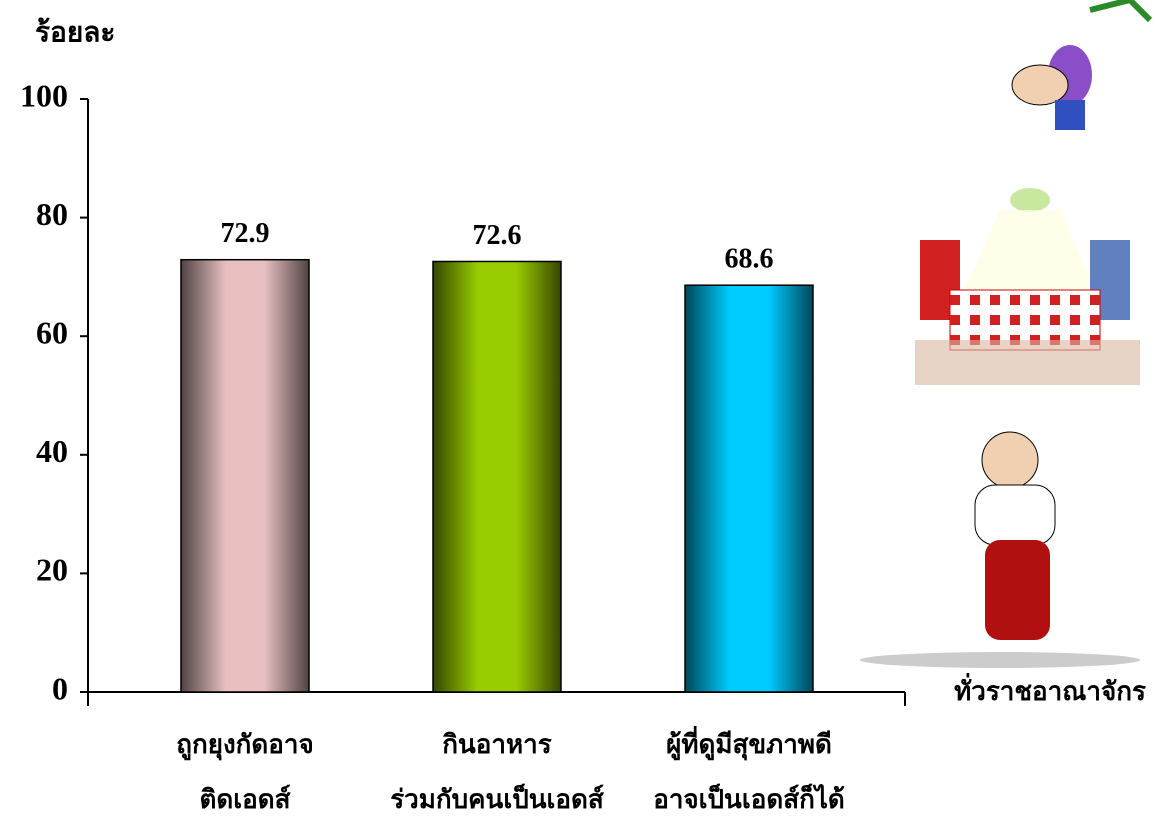 Image resolution: width=1159 pixels, height=823 pixels. Describe the element at coordinates (749, 743) in the screenshot. I see `x-tick-label: ผู้ที่ดูมีสุขภาพดี` at that location.